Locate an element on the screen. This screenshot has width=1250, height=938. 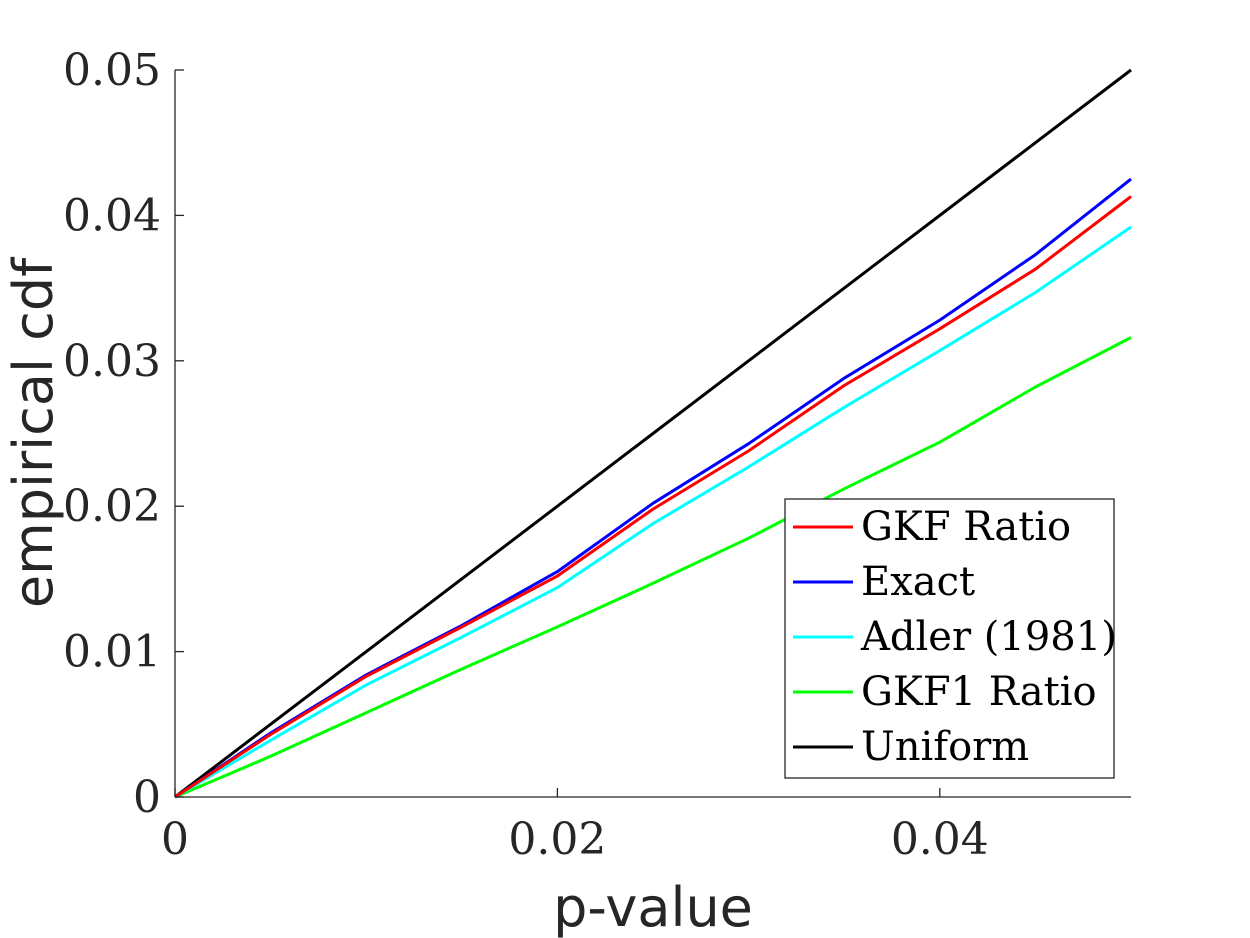
legend-label-1: Exact is located at coordinates (918, 582).